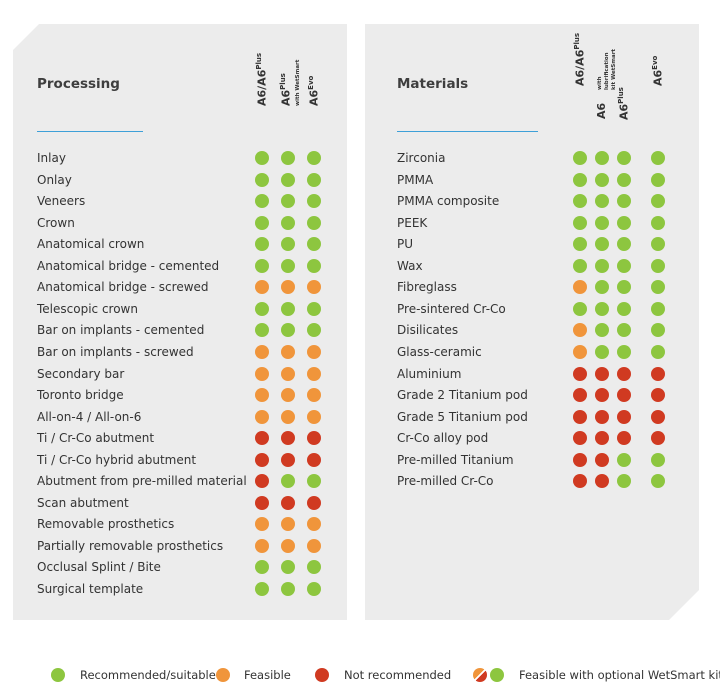 The image size is (720, 700). Describe the element at coordinates (462, 395) in the screenshot. I see `row-label: Grade 2 Titanium pod` at that location.